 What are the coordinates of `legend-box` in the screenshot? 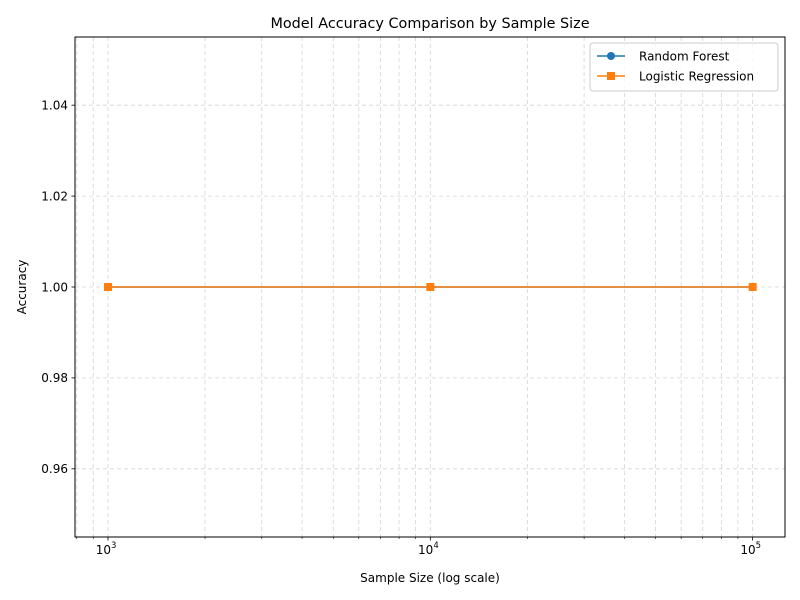 It's located at (684, 67).